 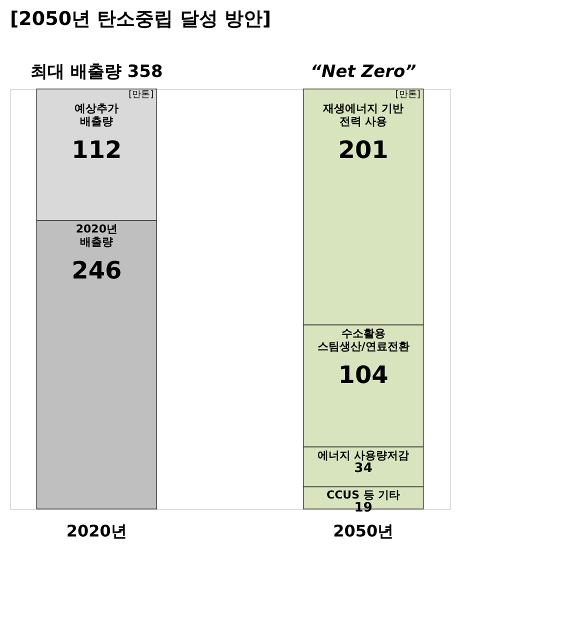 I want to click on series-label: 에너지 사용량저감, so click(x=363, y=455).